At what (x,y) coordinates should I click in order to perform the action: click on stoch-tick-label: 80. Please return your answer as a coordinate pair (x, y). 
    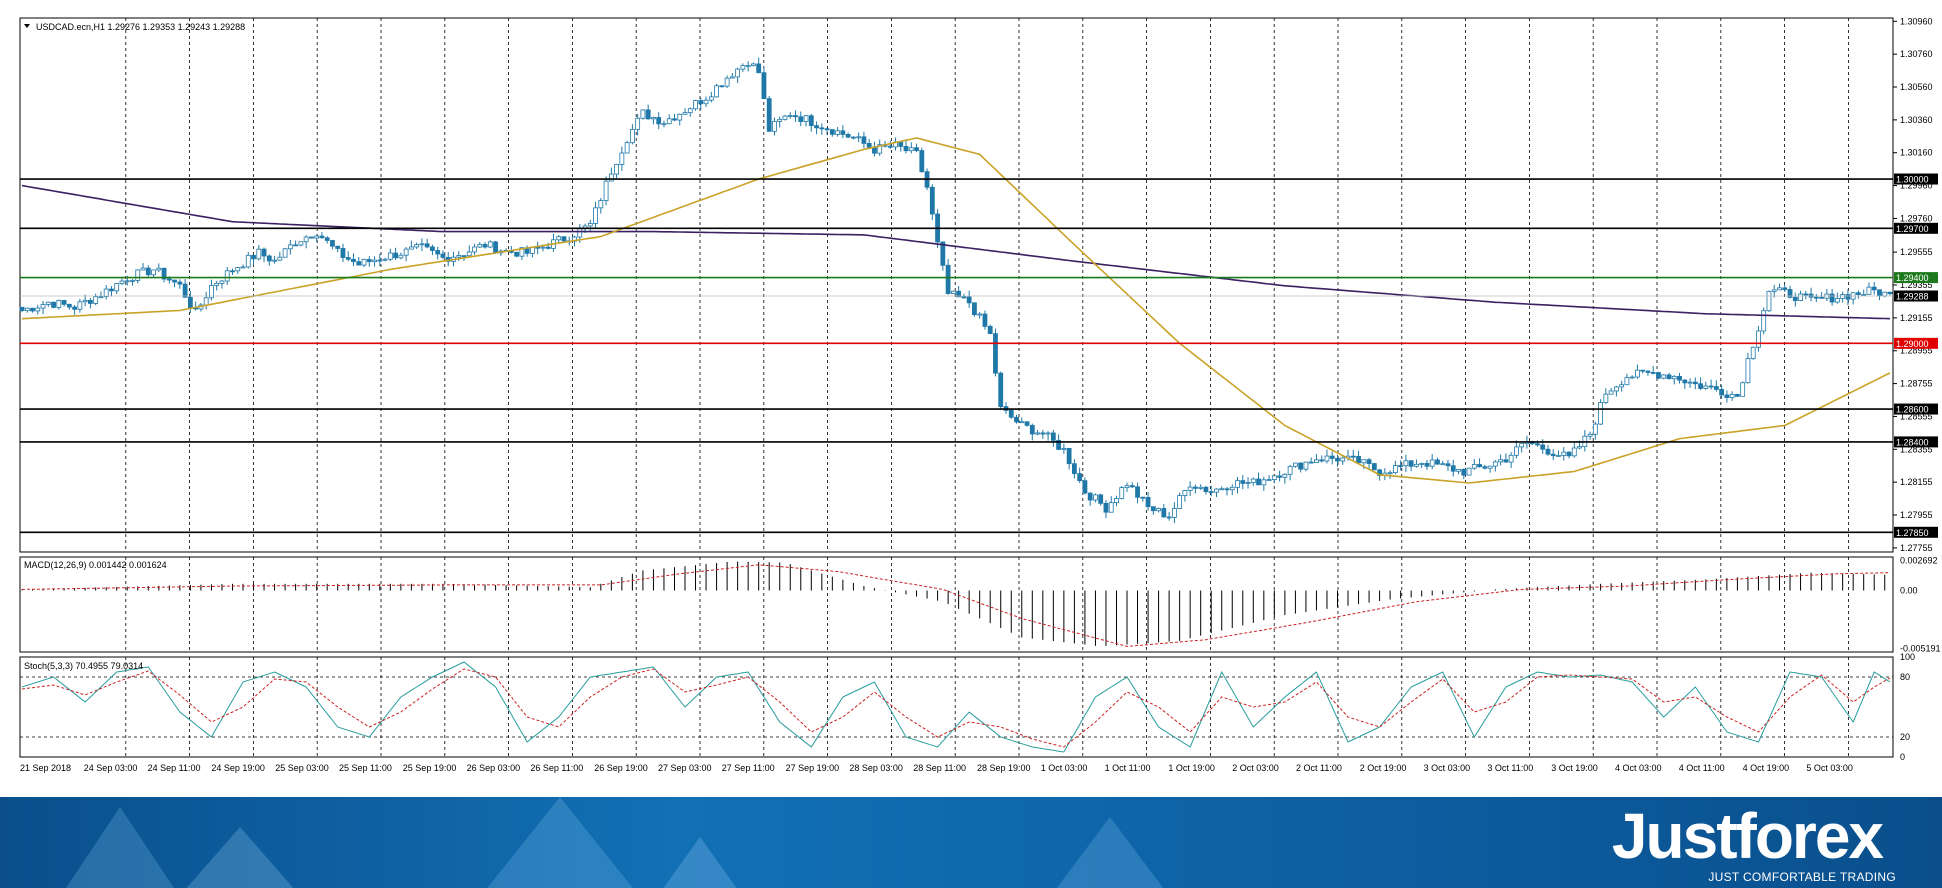
    Looking at the image, I should click on (1905, 677).